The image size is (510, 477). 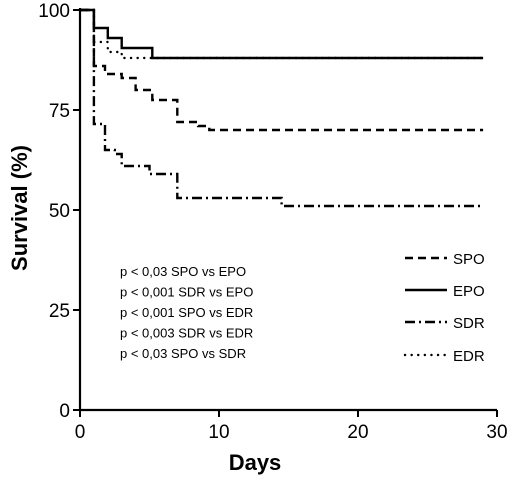 What do you see at coordinates (444, 308) in the screenshot?
I see `legend: SPO EPO SDR EDR` at bounding box center [444, 308].